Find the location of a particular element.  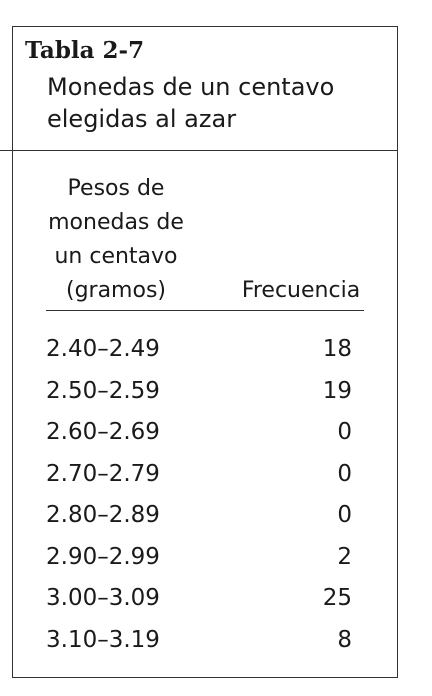

weight-range-cell: 2.80–2.89 is located at coordinates (103, 515).